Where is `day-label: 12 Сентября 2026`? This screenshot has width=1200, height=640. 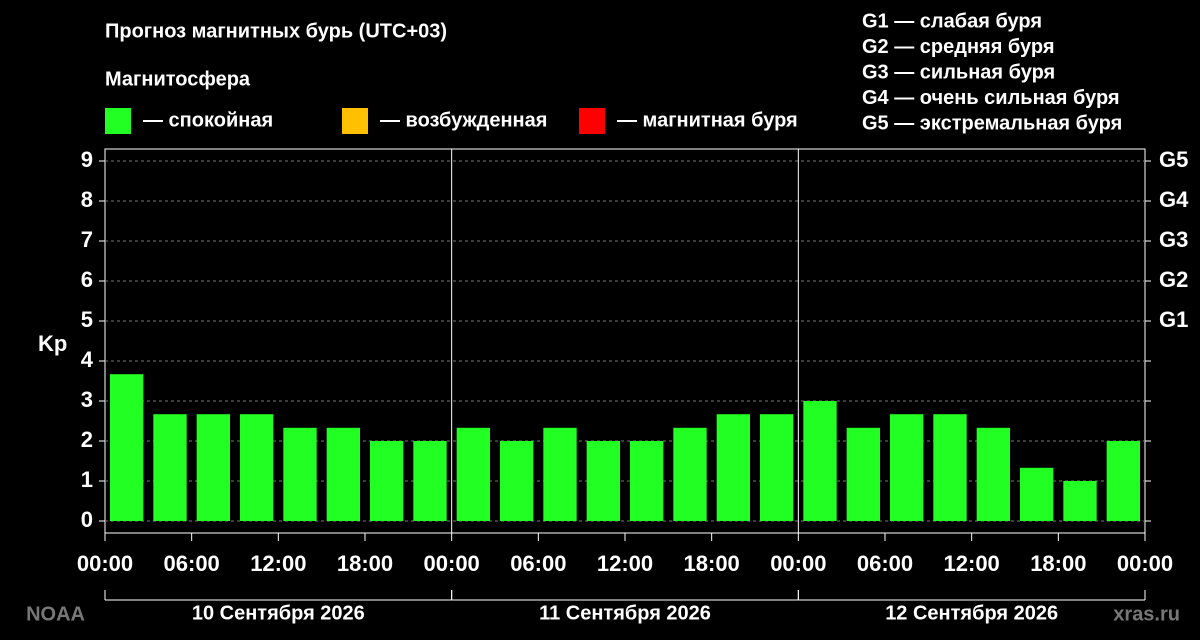 day-label: 12 Сентября 2026 is located at coordinates (971, 613).